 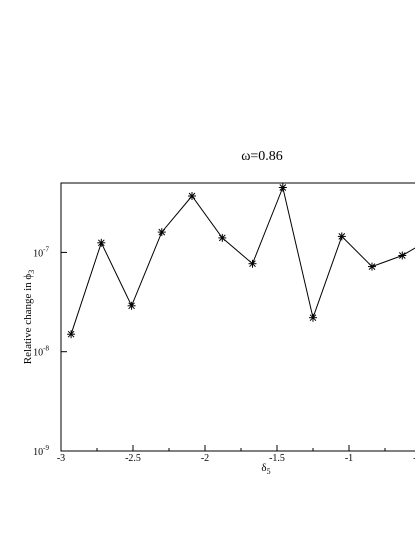 I want to click on x-axis-label-sub: 5, so click(x=269, y=471).